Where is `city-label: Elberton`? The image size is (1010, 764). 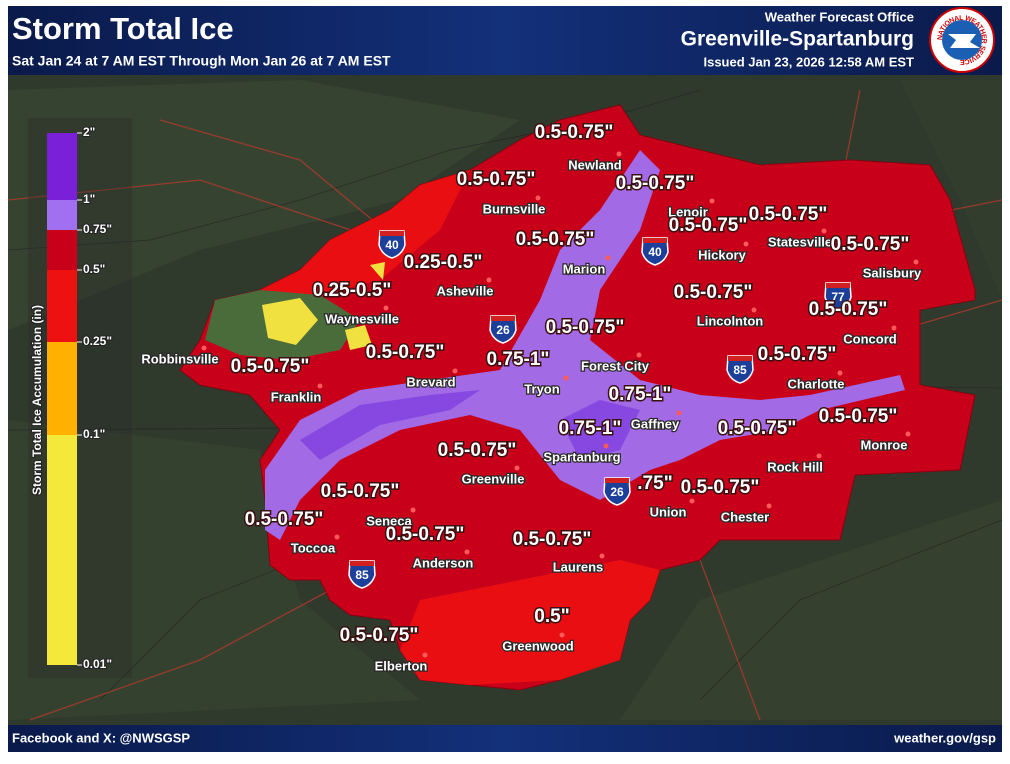
city-label: Elberton is located at coordinates (401, 665).